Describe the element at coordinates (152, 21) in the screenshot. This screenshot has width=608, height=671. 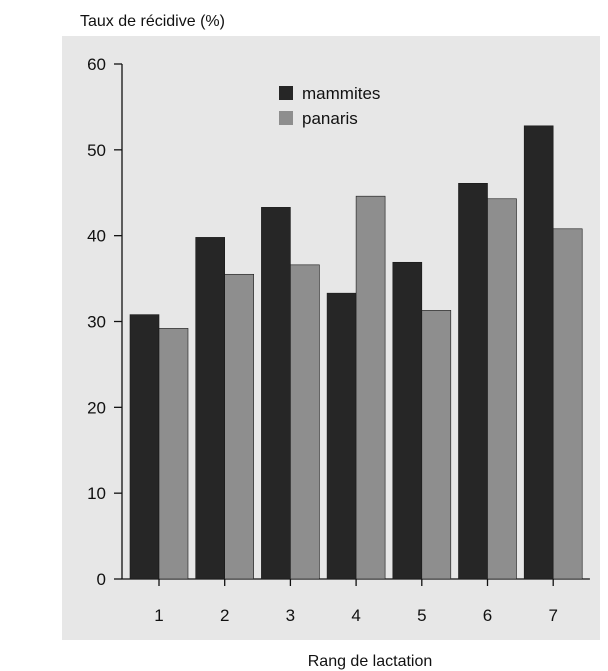
I see `y-axis-title: Taux de récidive (%)` at that location.